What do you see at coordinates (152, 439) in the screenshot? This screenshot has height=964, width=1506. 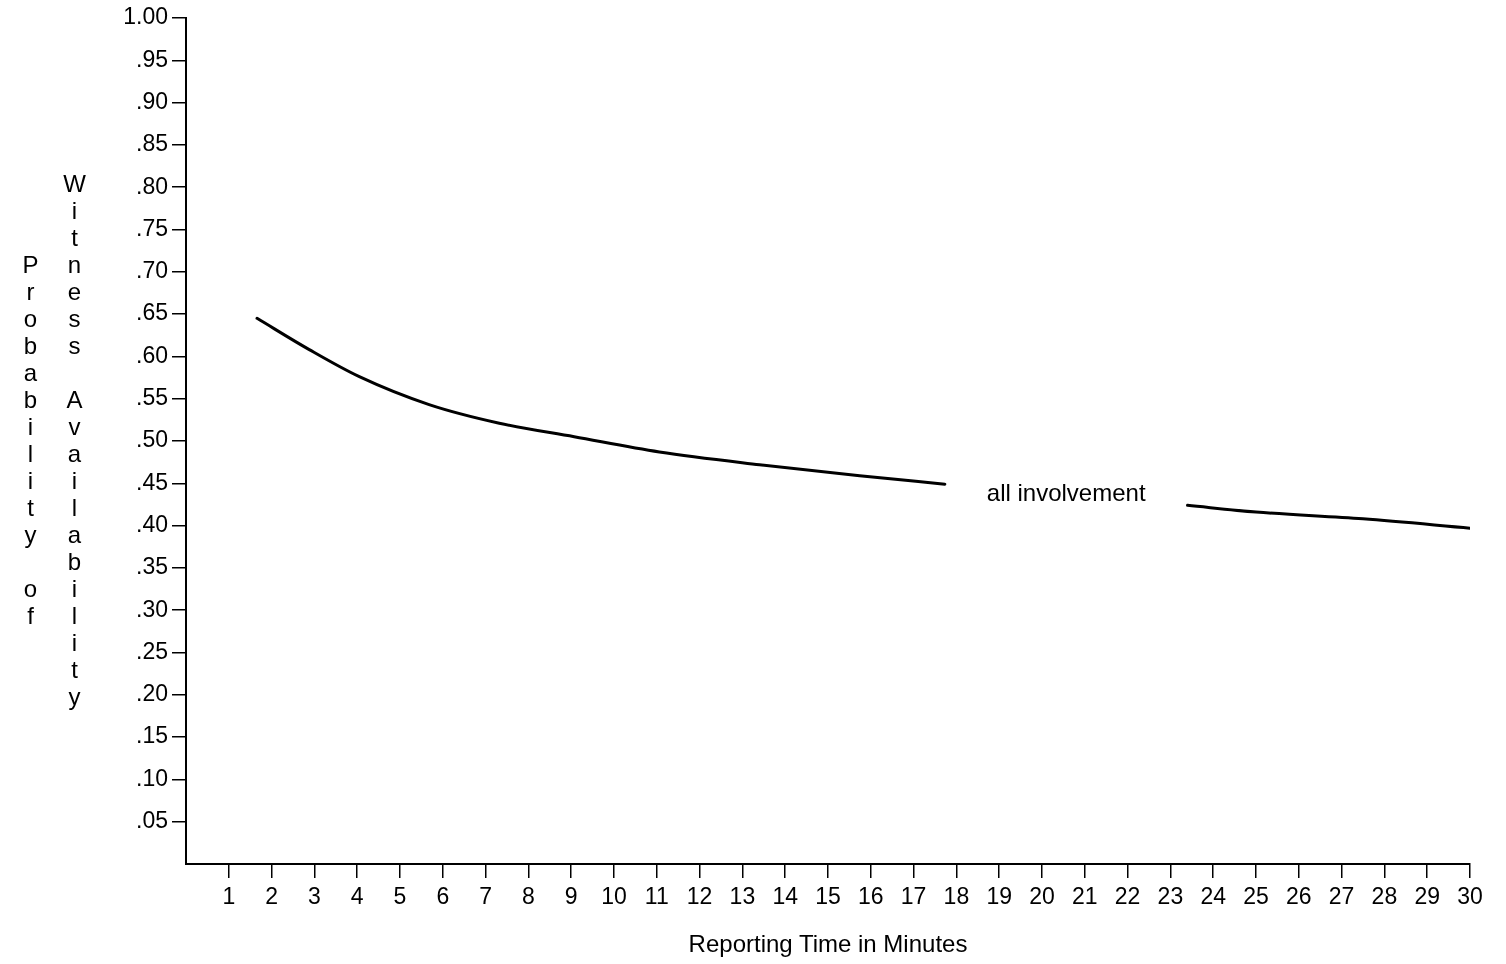 I see `y-tick-label: .50` at bounding box center [152, 439].